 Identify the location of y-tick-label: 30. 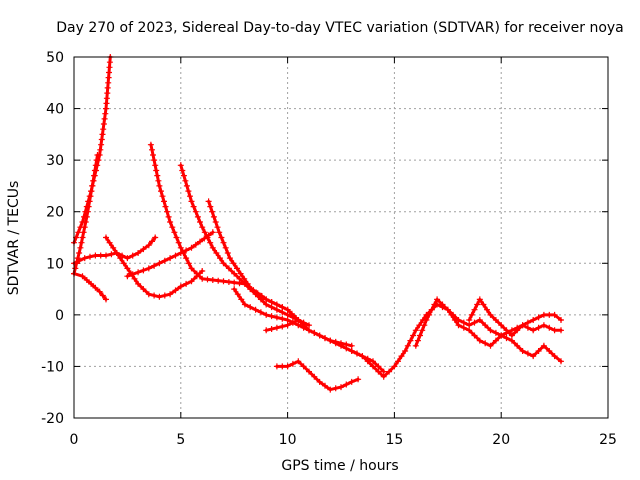
(55, 161).